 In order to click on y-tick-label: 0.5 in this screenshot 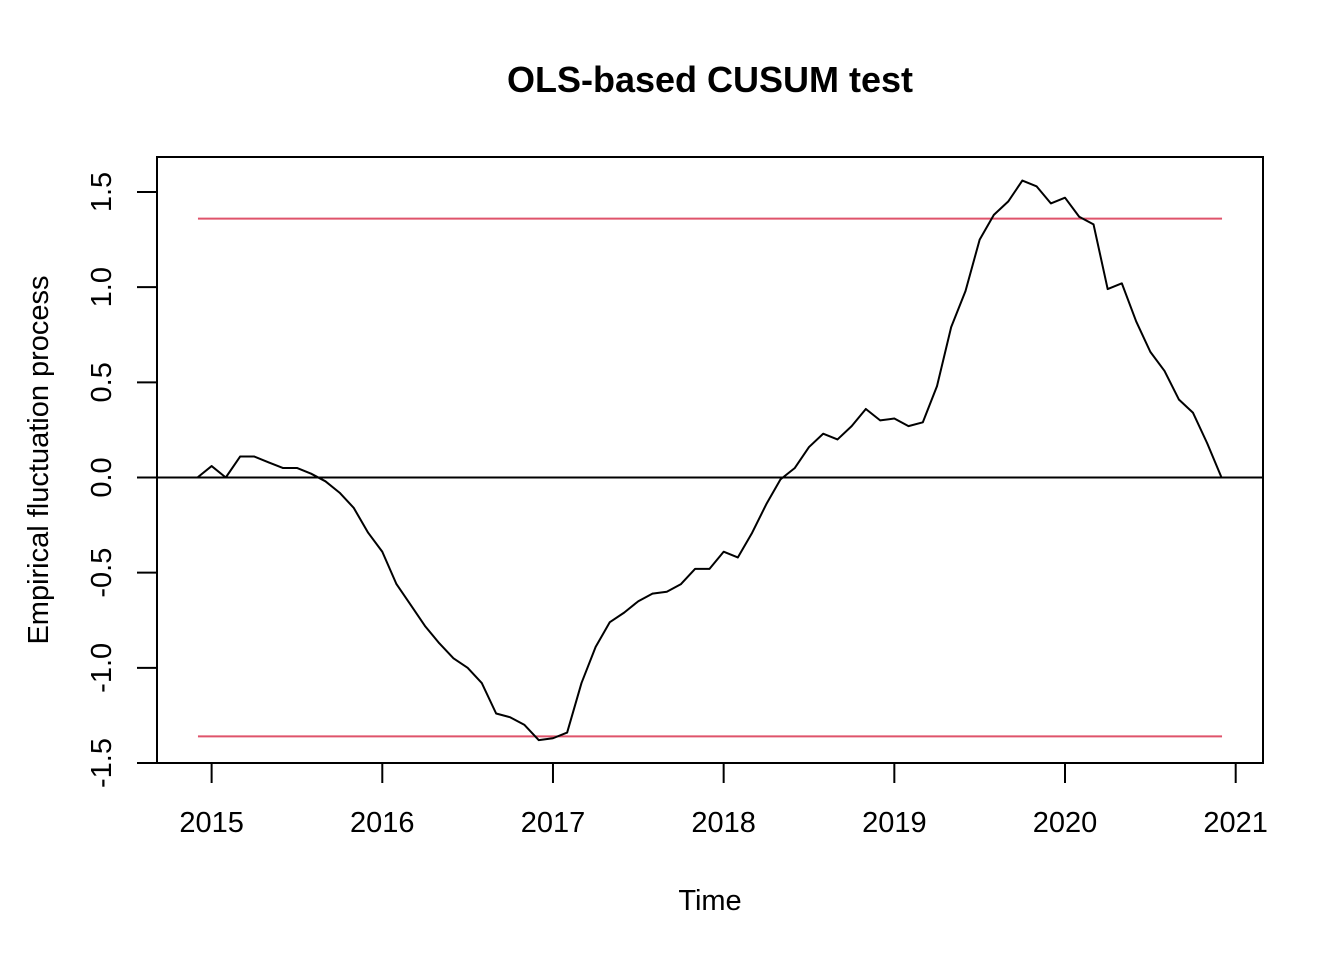, I will do `click(102, 382)`.